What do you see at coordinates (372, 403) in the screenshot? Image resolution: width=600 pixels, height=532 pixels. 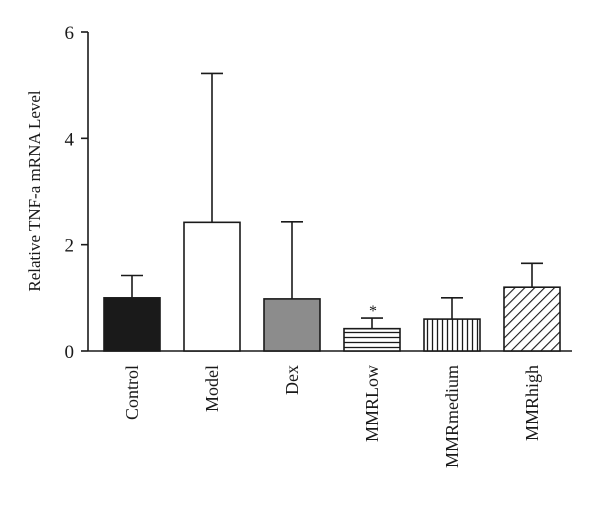 I see `category-label: MMRLow` at bounding box center [372, 403].